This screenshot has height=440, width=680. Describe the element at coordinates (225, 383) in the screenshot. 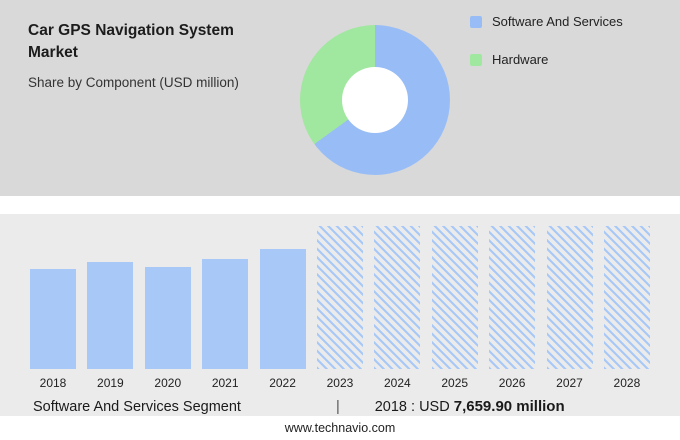

I see `x-axis-label: 2021` at that location.